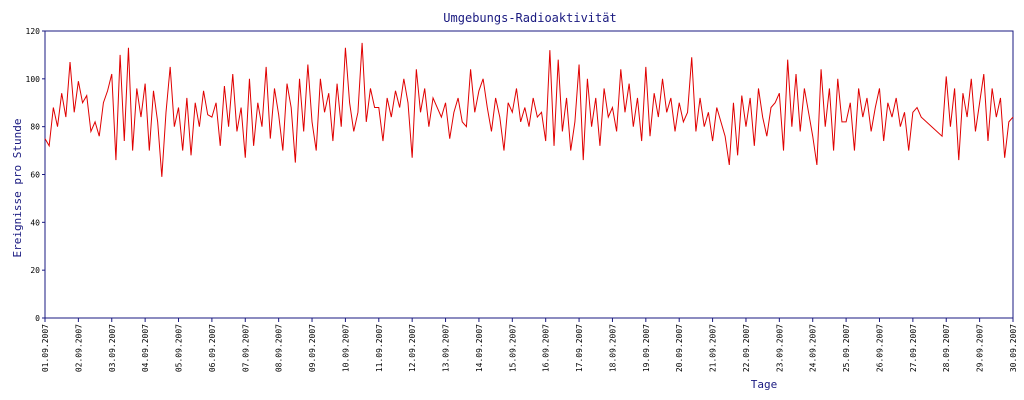 The height and width of the screenshot is (400, 1024). I want to click on x-tick-label: 12.09.2007, so click(412, 348).